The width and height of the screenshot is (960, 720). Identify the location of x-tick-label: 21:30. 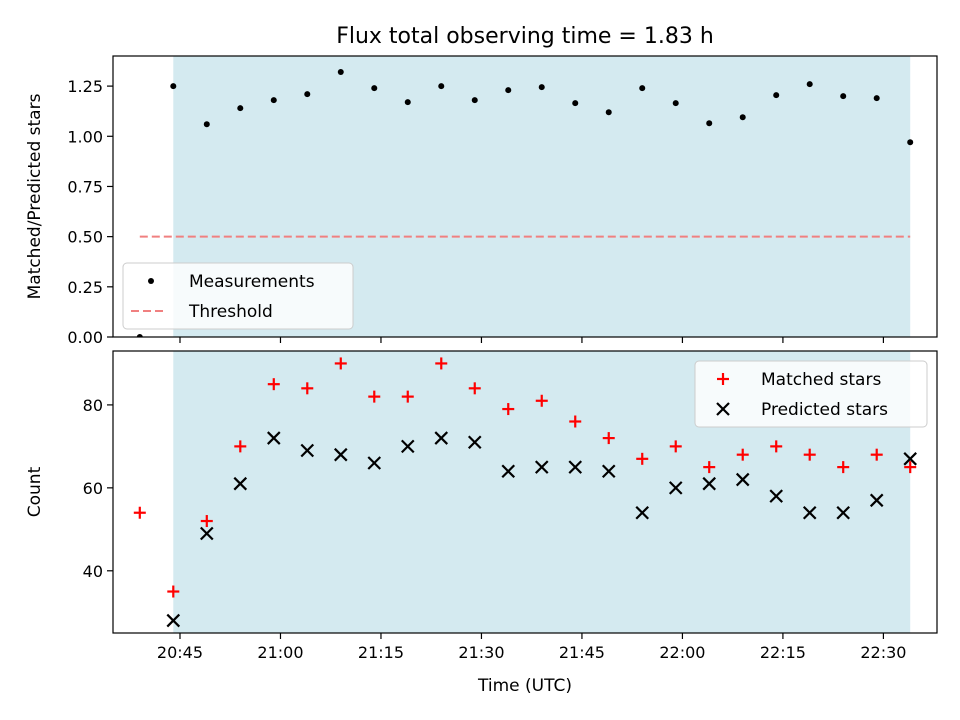
(481, 652).